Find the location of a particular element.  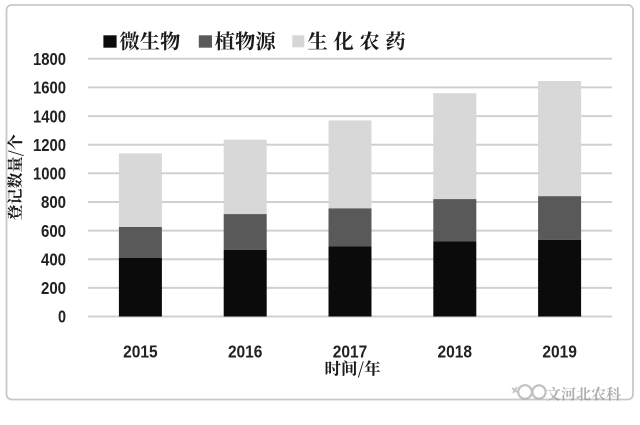

svg-text: 800 is located at coordinates (53, 202).